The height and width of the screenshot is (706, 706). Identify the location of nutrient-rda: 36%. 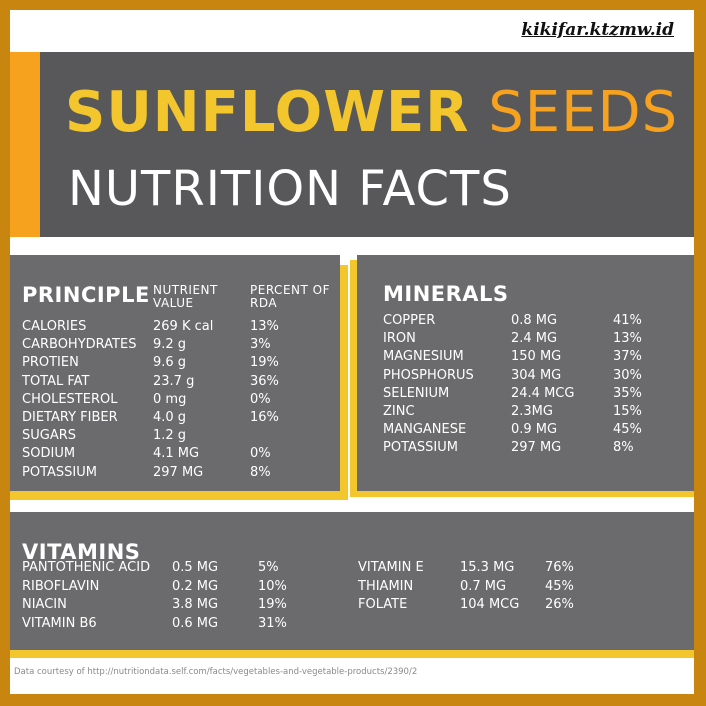
(264, 381).